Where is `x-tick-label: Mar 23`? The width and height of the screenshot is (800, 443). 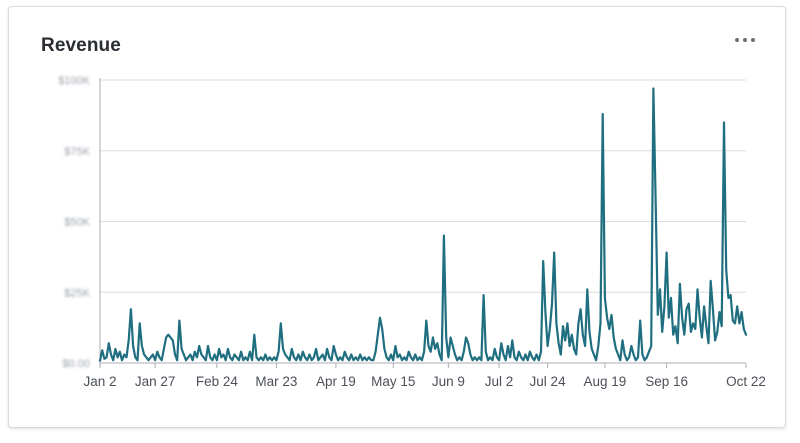 x-tick-label: Mar 23 is located at coordinates (276, 381).